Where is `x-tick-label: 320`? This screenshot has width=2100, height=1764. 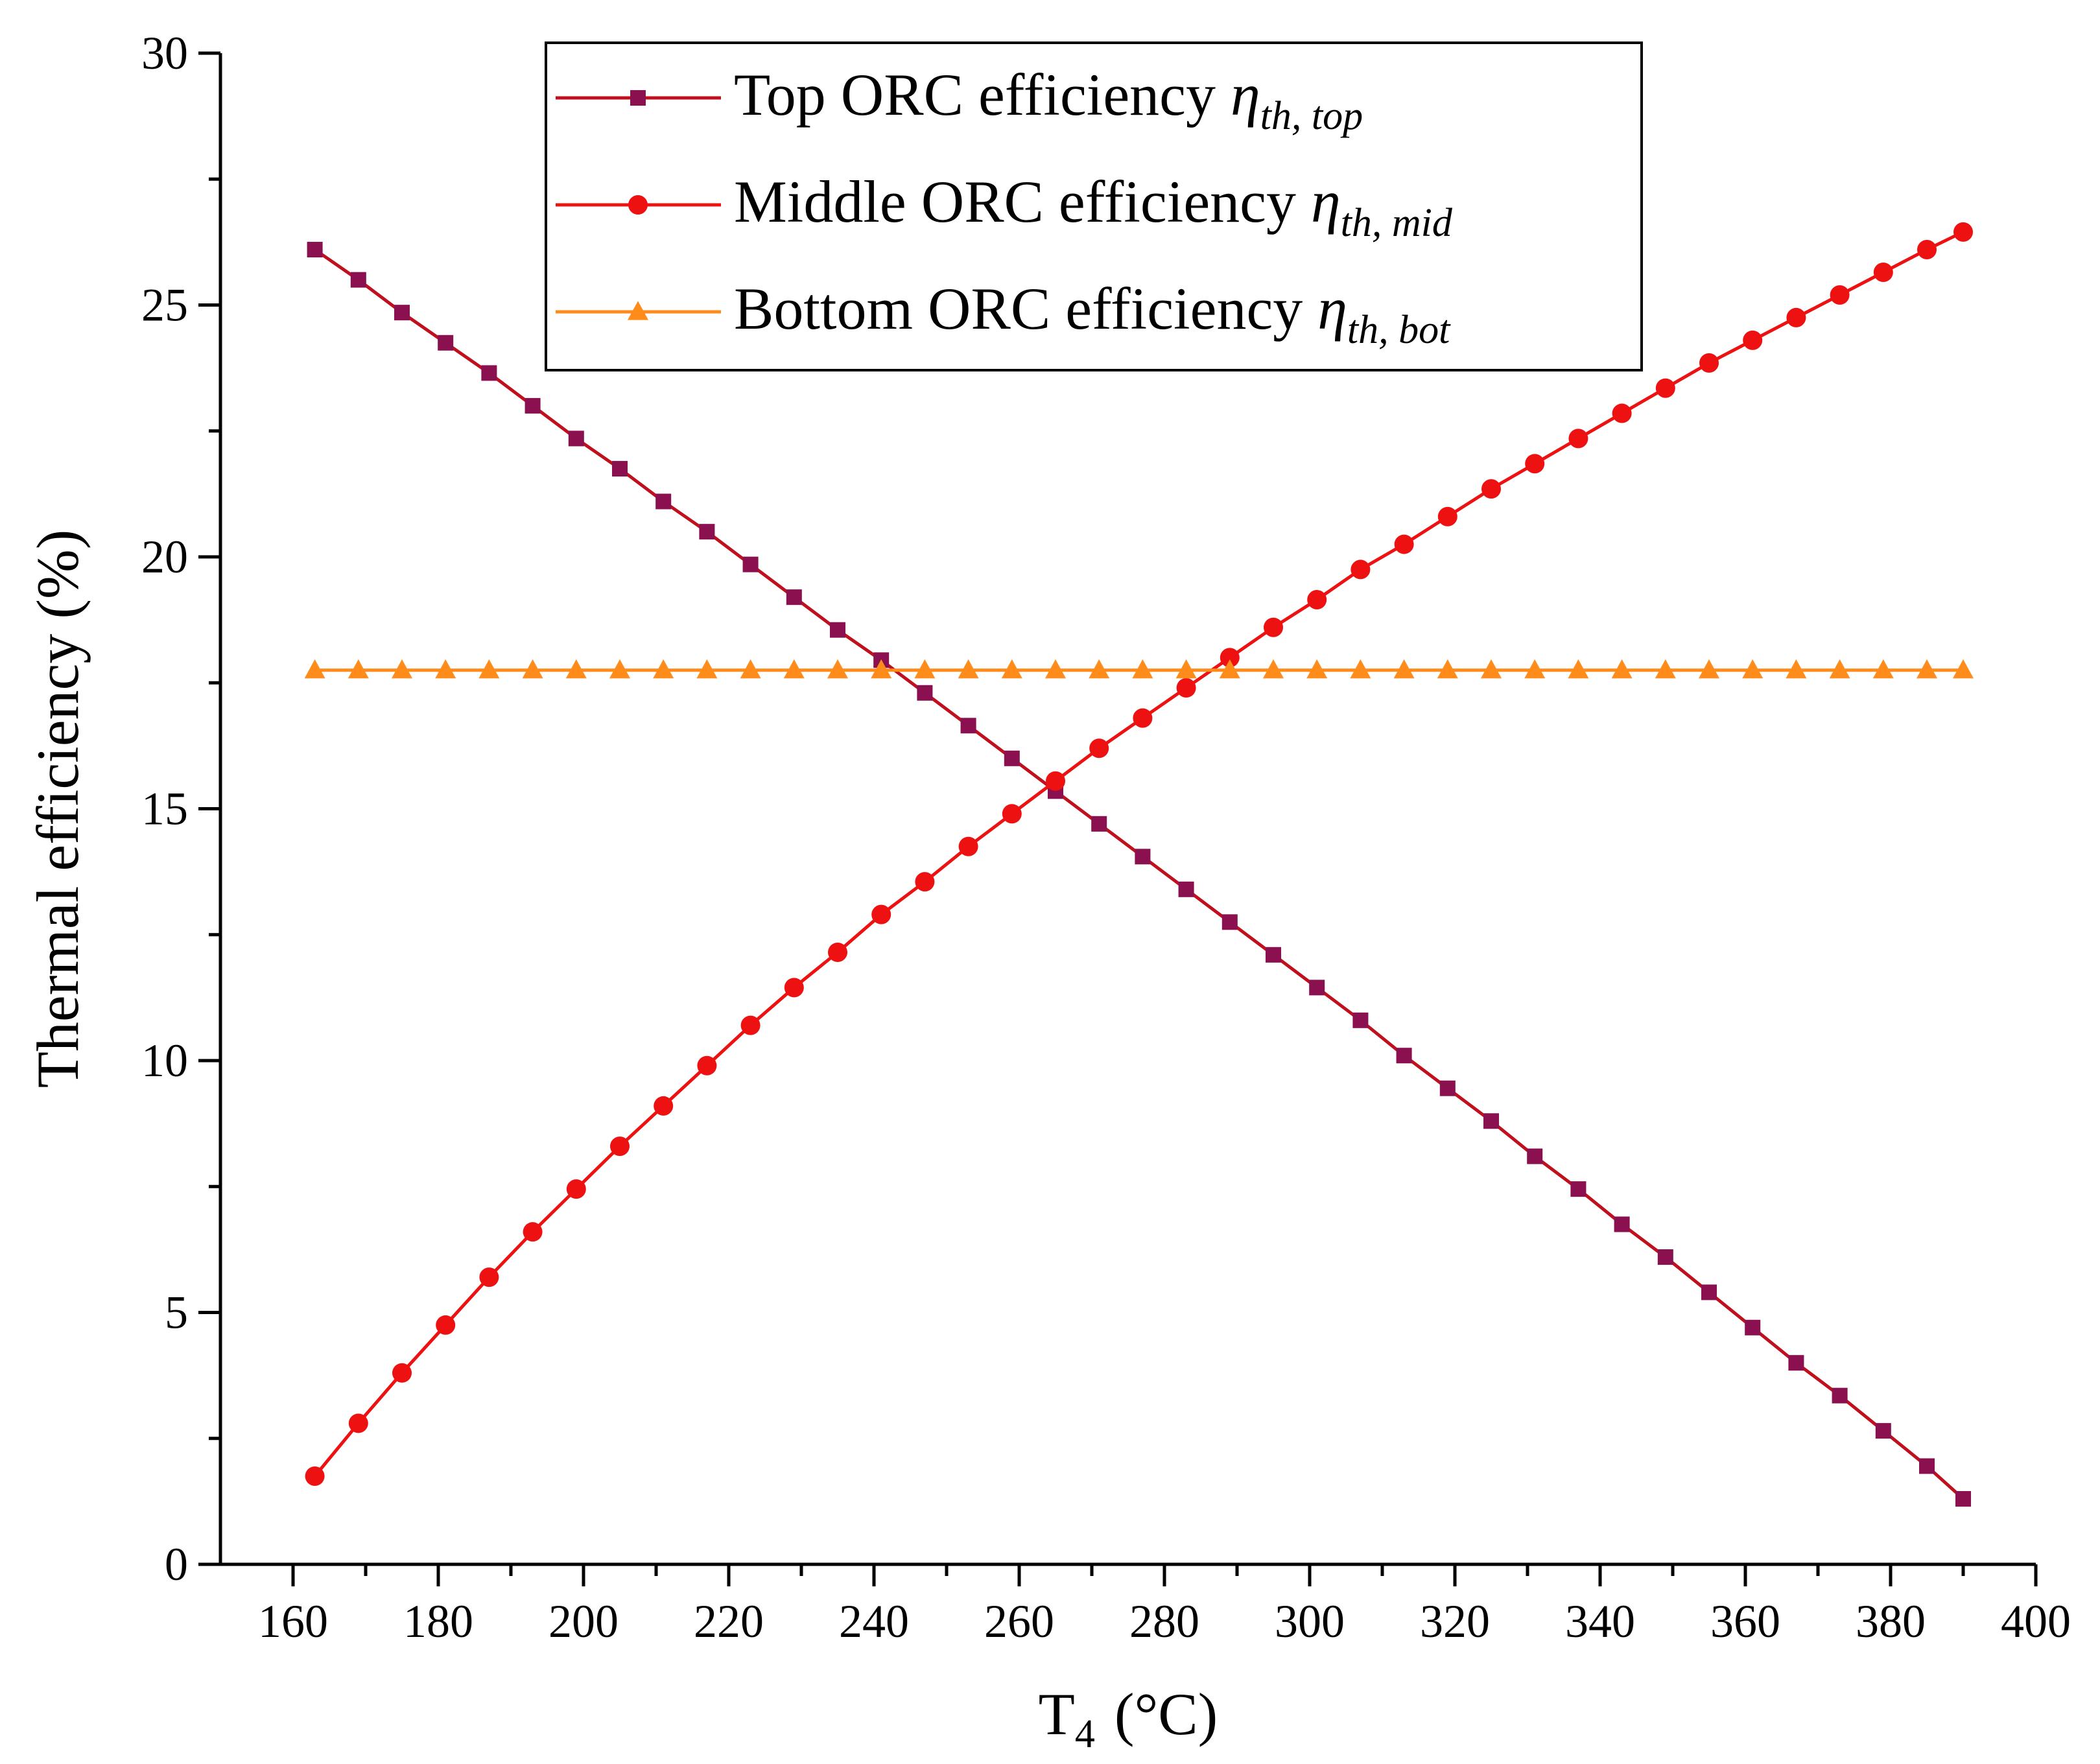
x-tick-label: 320 is located at coordinates (1455, 1621).